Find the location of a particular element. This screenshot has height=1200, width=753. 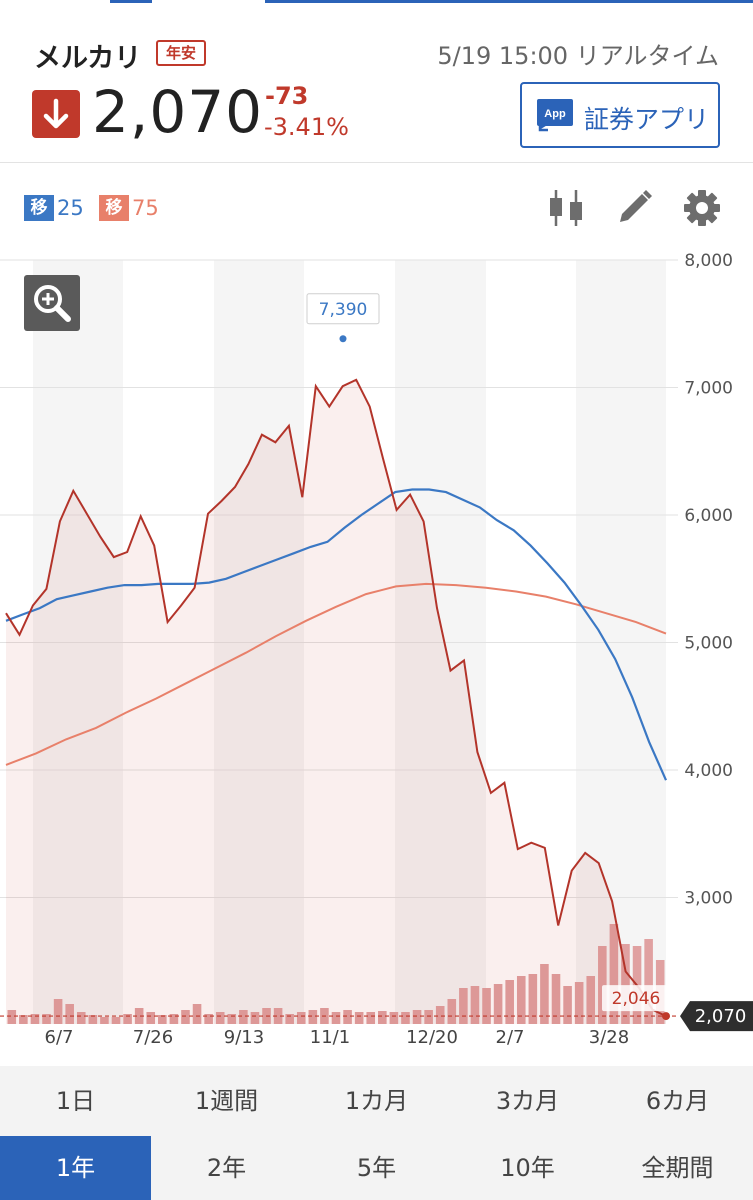

app-icon: App is located at coordinates (555, 115).